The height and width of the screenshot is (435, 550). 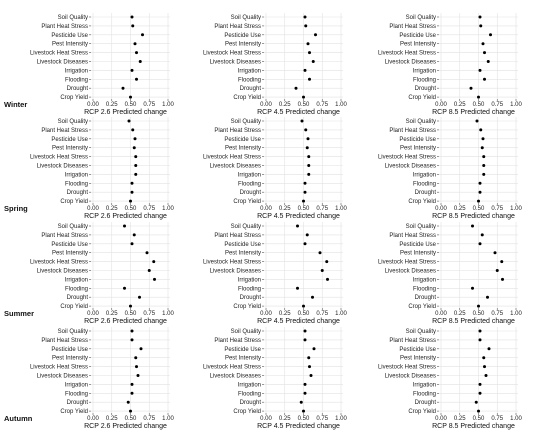 What do you see at coordinates (249, 71) in the screenshot?
I see `category-label: Irrigation` at bounding box center [249, 71].